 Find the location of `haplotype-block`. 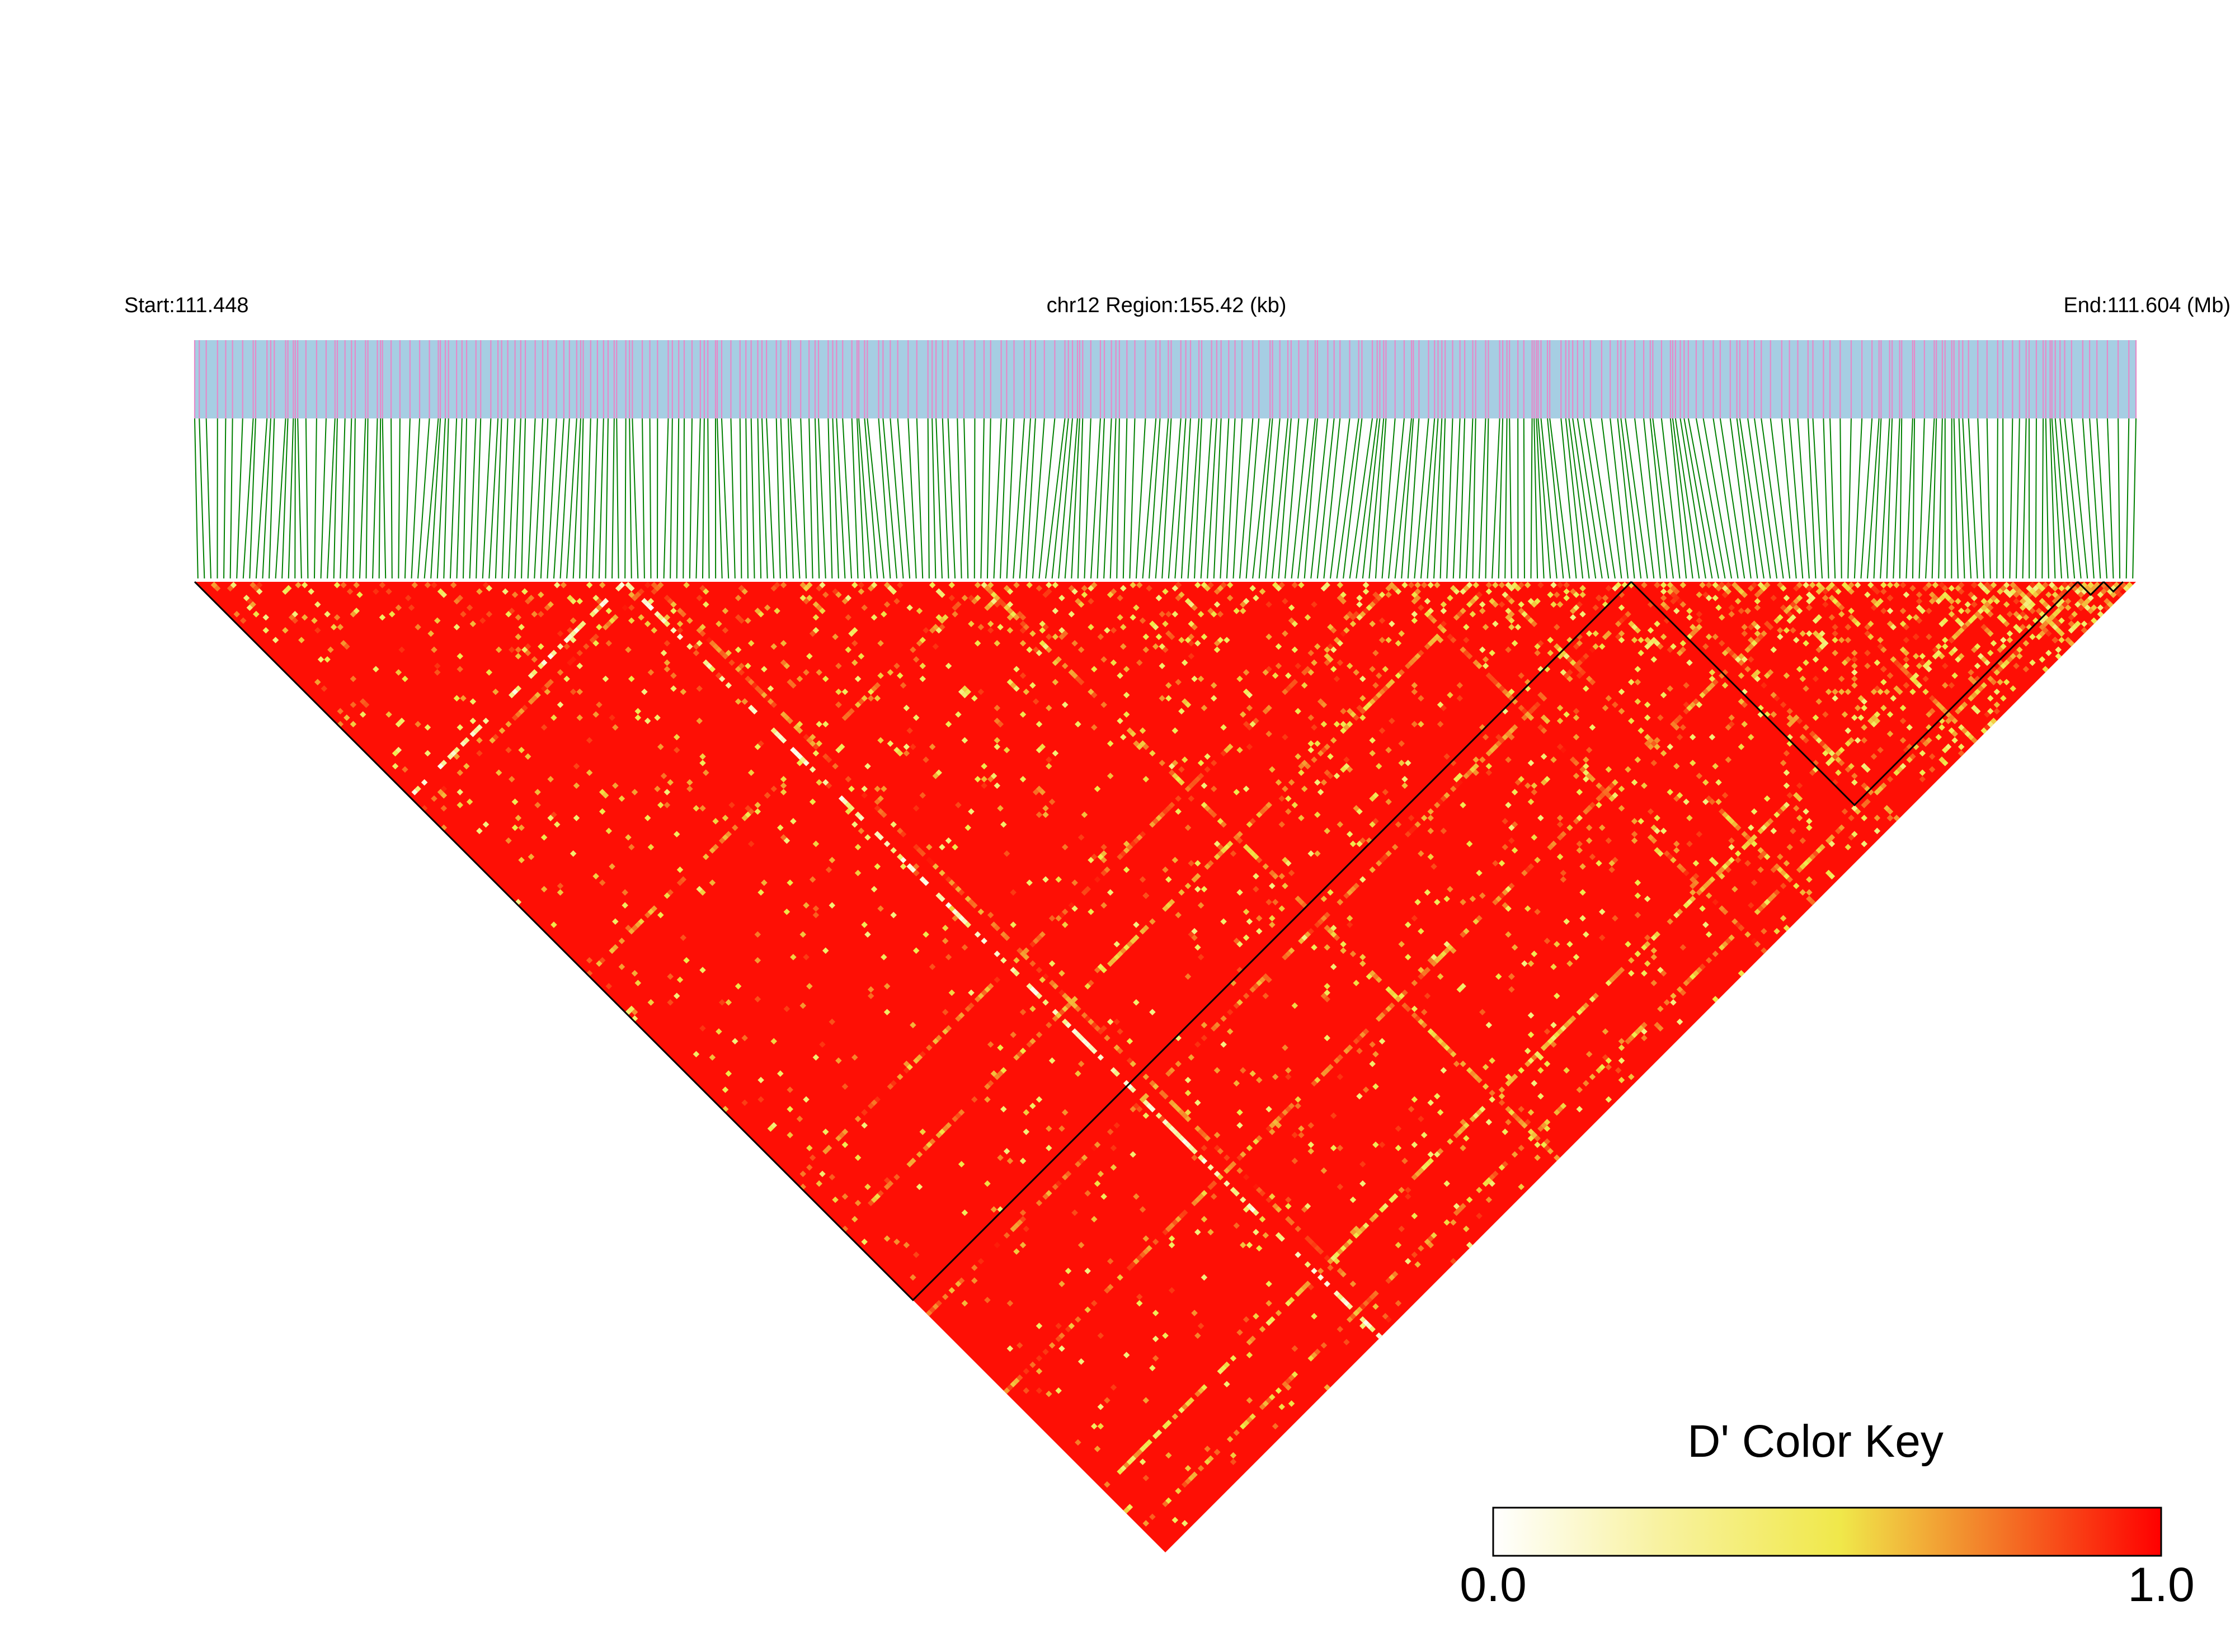

haplotype-block is located at coordinates (2113, 587).